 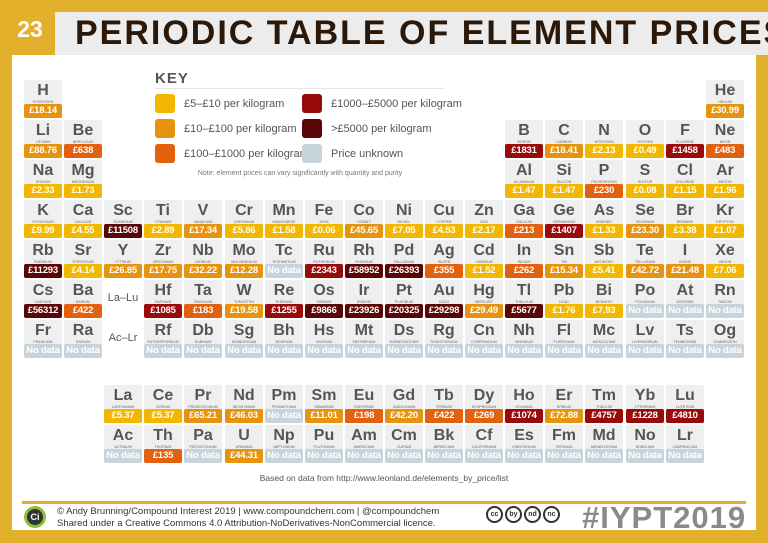 I want to click on element-y: Y YTTRIUM £26.85, so click(x=123, y=259).